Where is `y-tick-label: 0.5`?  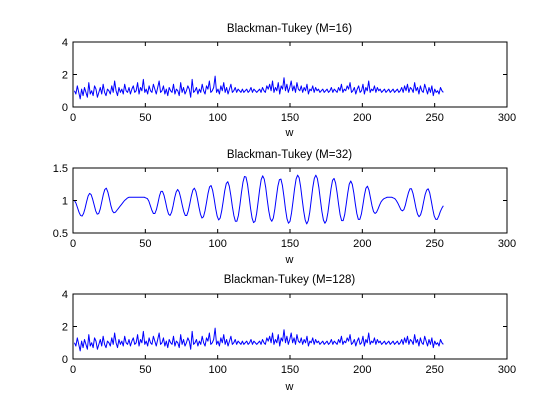 y-tick-label: 0.5 is located at coordinates (60, 234).